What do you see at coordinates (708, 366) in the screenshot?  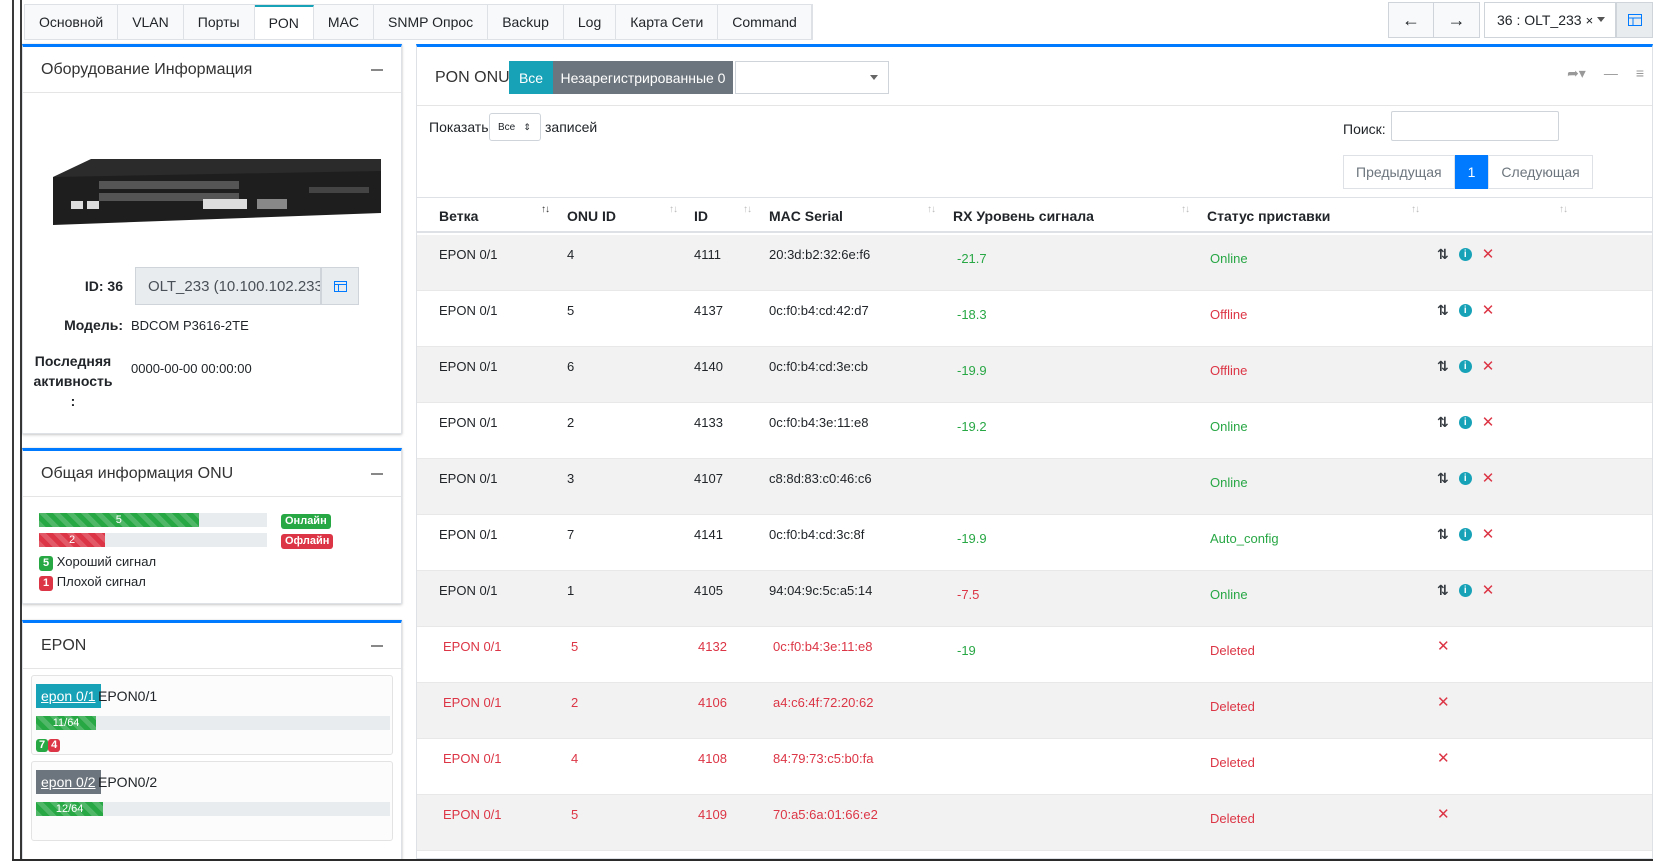 I see `cell-id: 4140` at bounding box center [708, 366].